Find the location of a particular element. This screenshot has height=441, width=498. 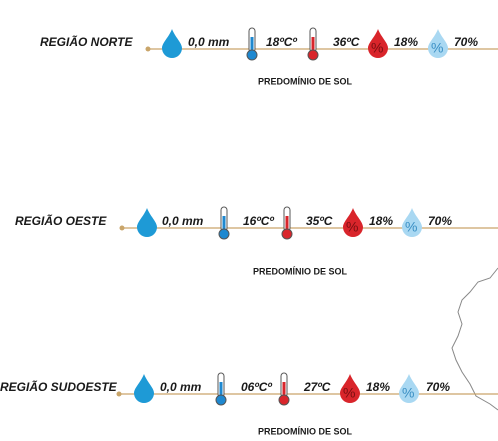

max-temp: 36ºC is located at coordinates (346, 42).